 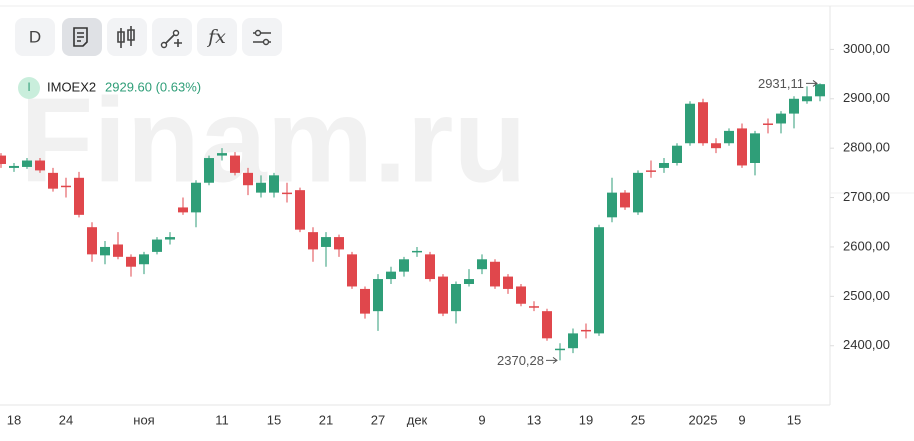 What do you see at coordinates (378, 419) in the screenshot?
I see `x-tick-label: 27` at bounding box center [378, 419].